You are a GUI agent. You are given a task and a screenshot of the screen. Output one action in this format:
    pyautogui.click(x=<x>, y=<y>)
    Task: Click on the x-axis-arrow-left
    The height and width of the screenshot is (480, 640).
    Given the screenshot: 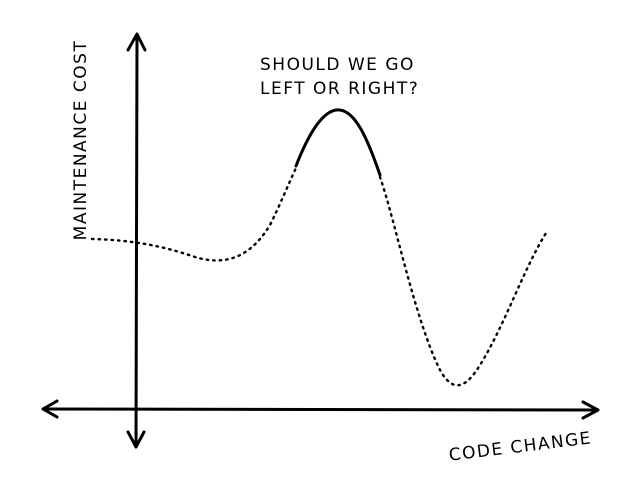 What is the action you would take?
    pyautogui.click(x=50, y=409)
    